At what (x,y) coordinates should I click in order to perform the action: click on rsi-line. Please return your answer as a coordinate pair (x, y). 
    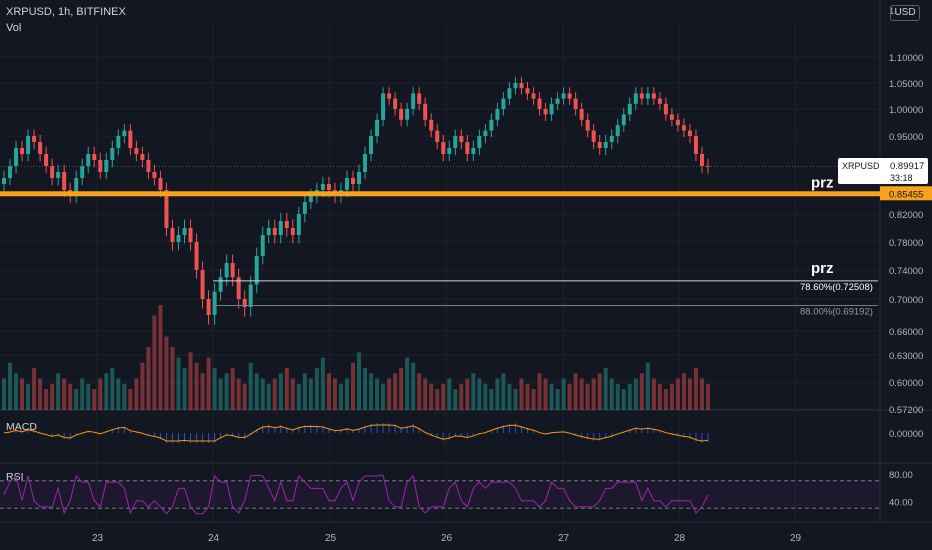
    Looking at the image, I should click on (356, 494).